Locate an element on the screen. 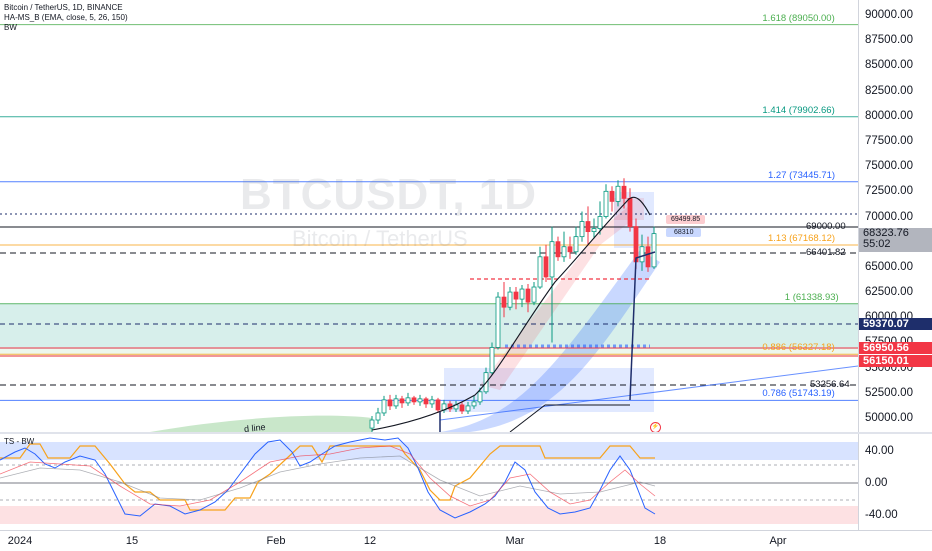 This screenshot has height=551, width=932. fib-label: 1.13 (67168.12) is located at coordinates (802, 239).